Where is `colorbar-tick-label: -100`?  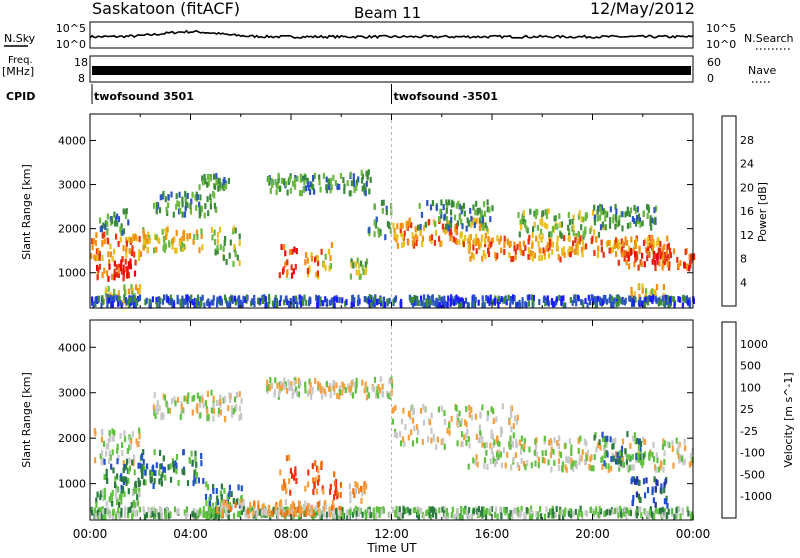
colorbar-tick-label: -100 is located at coordinates (752, 453).